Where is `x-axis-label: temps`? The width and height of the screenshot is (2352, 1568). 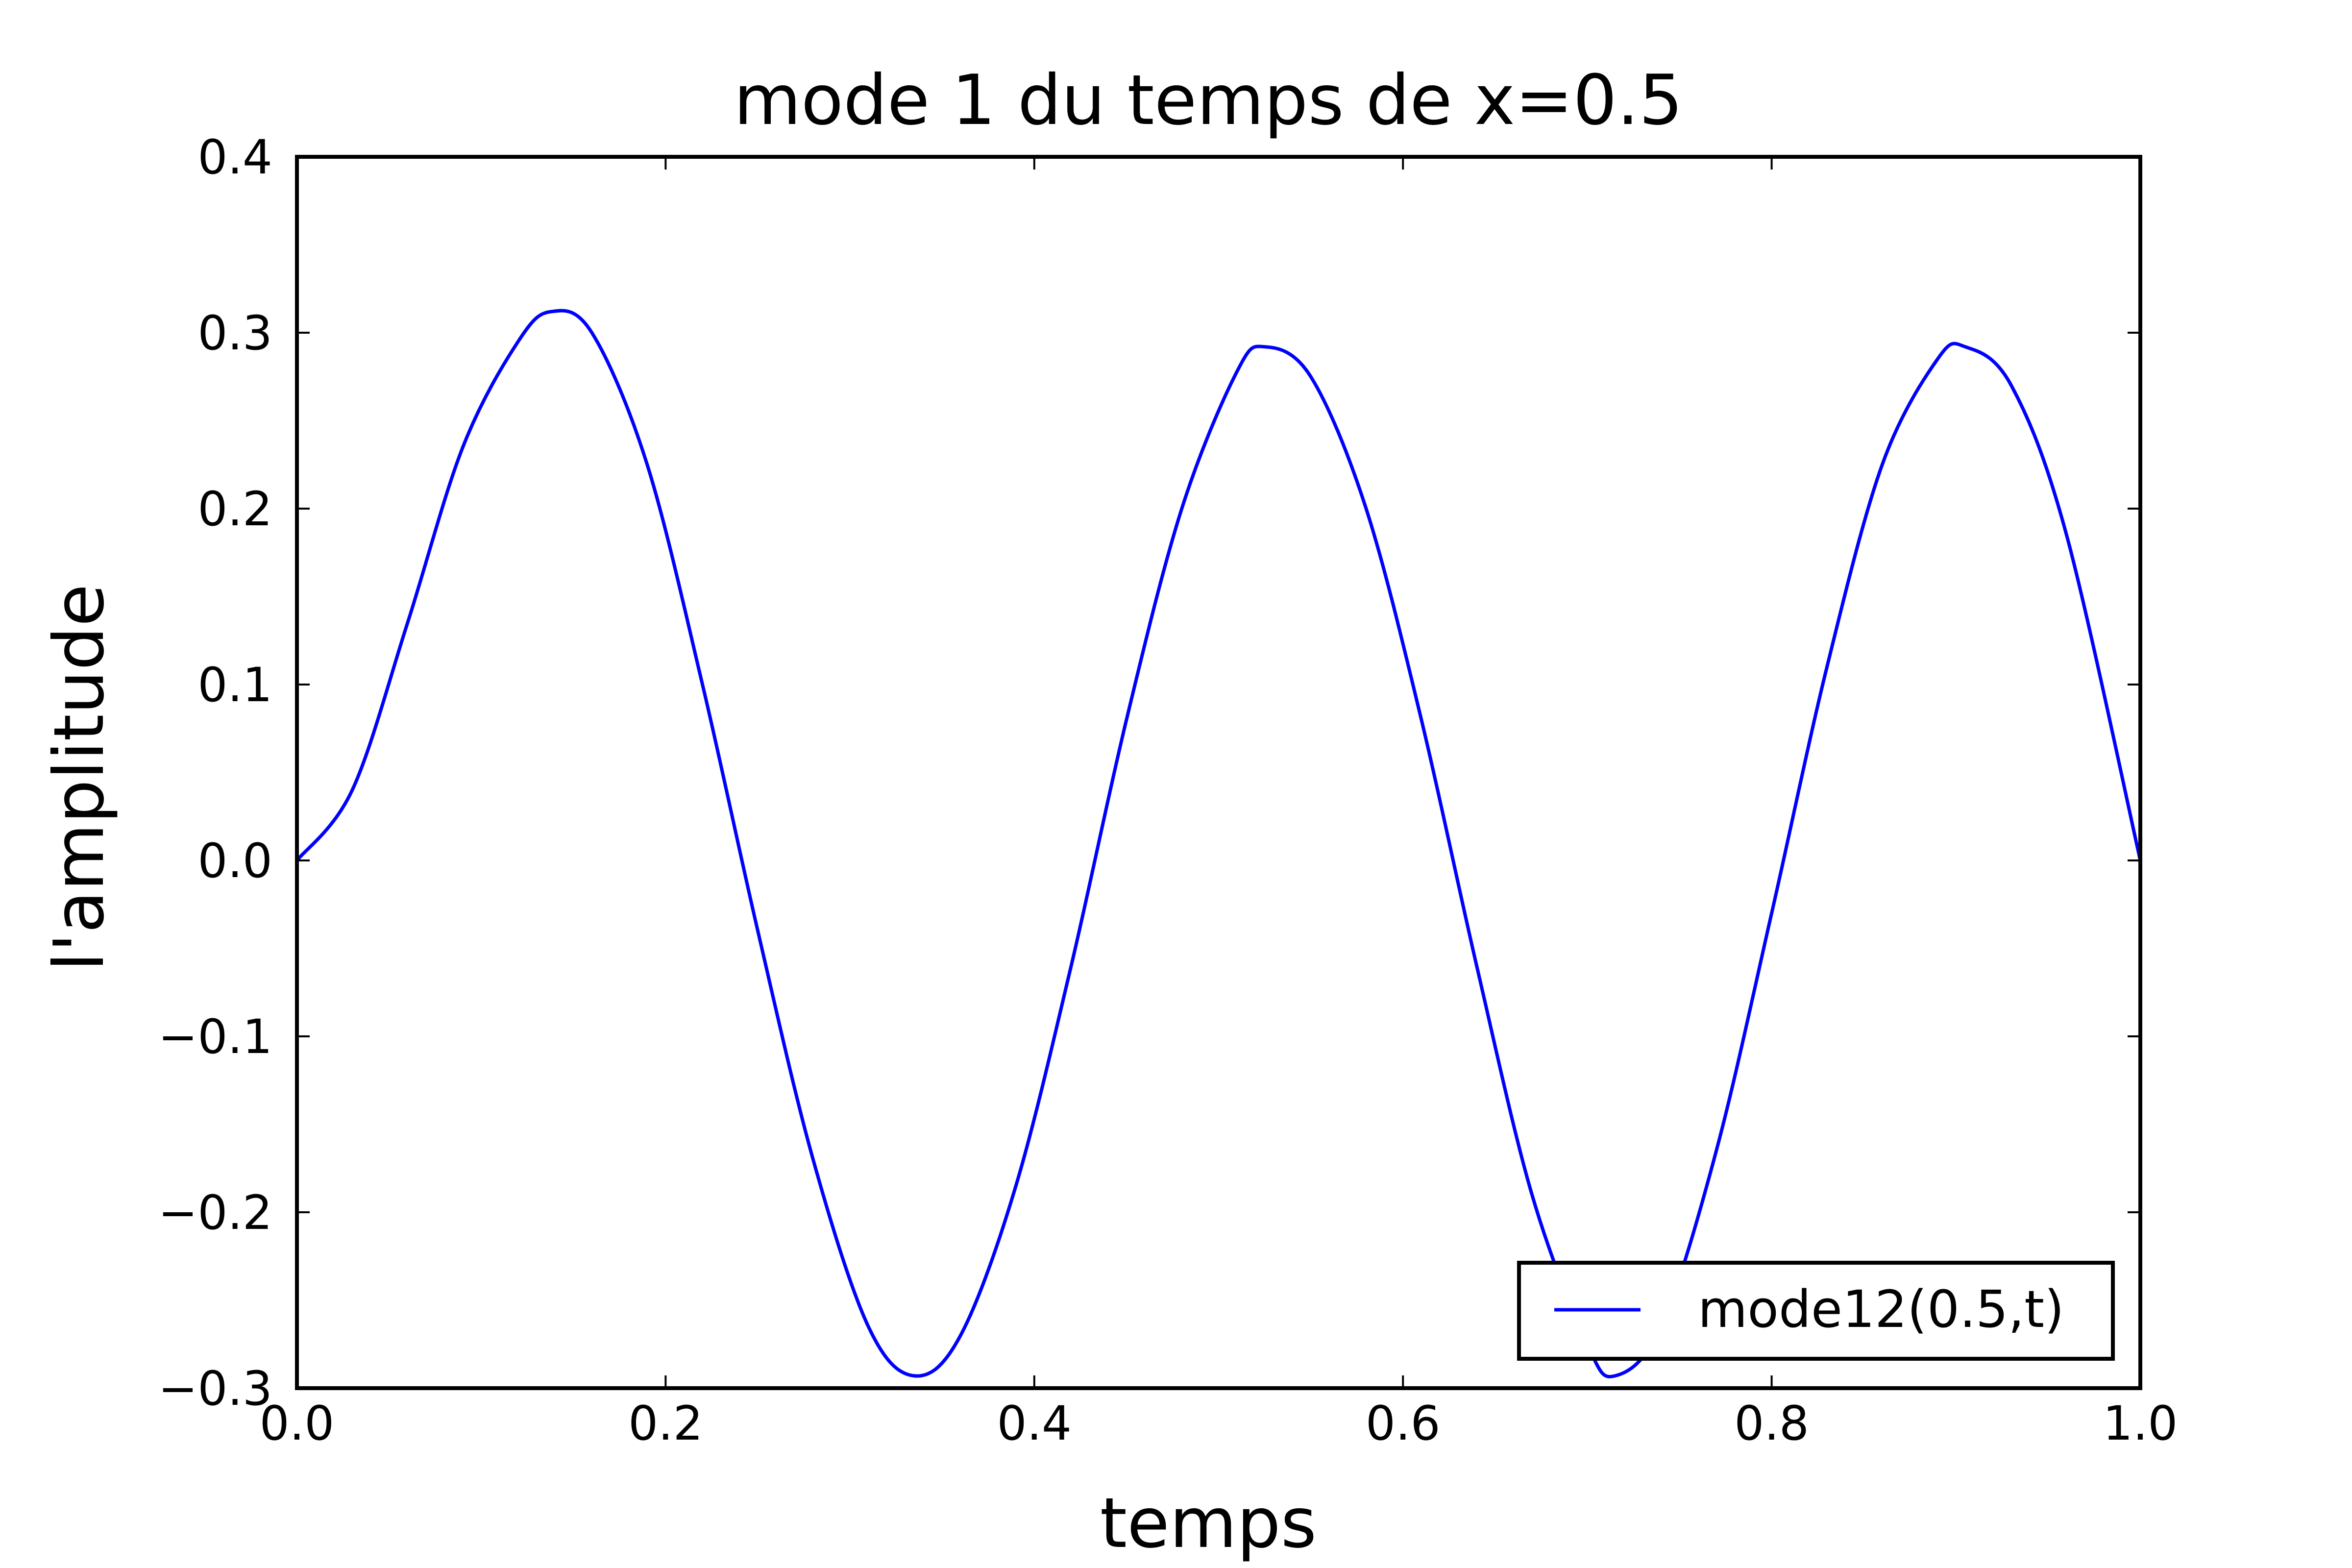
x-axis-label: temps is located at coordinates (1208, 1523).